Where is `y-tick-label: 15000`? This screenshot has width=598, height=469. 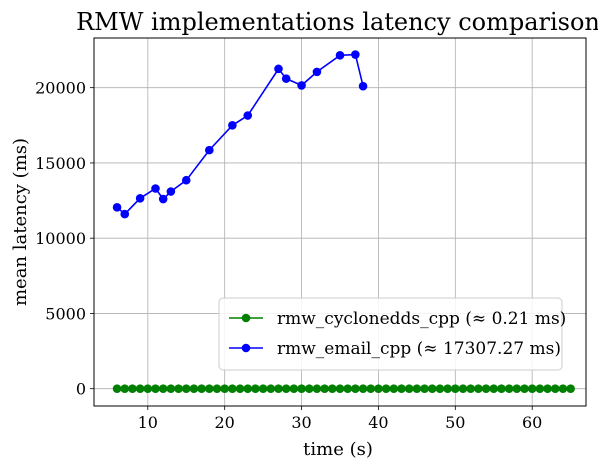
y-tick-label: 15000 is located at coordinates (60, 163).